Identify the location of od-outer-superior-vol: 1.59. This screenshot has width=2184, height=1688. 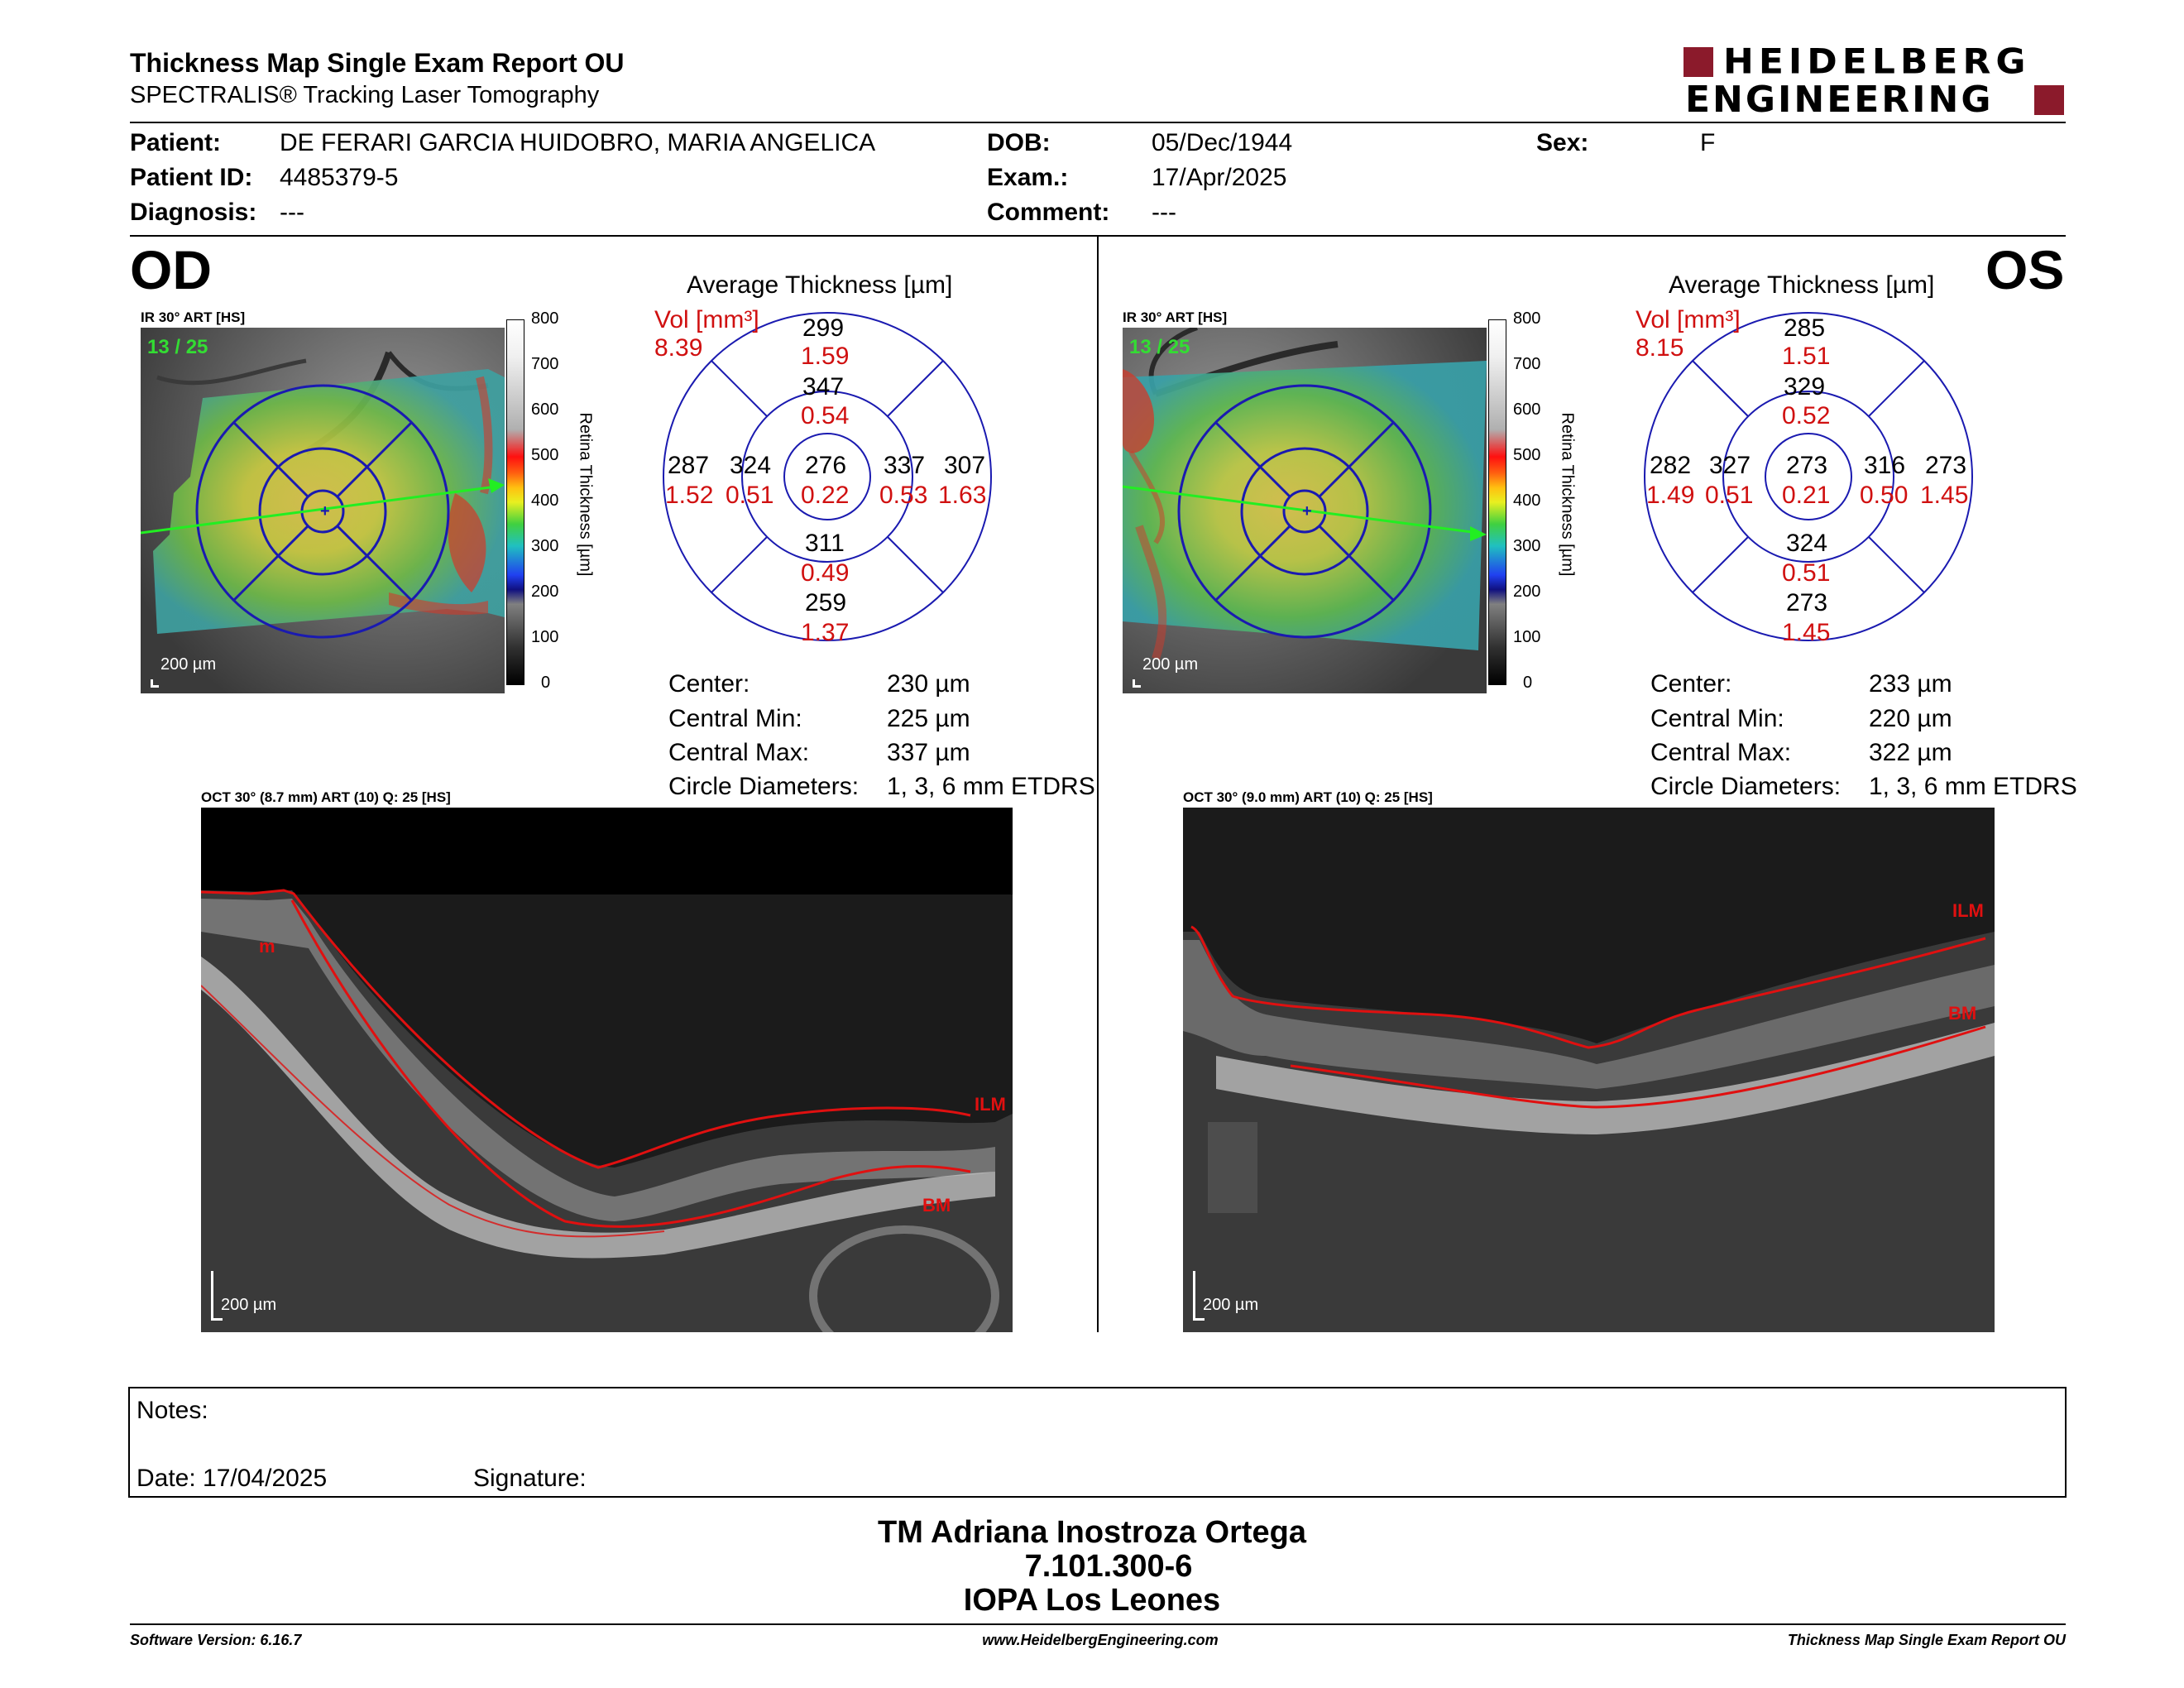
(825, 356).